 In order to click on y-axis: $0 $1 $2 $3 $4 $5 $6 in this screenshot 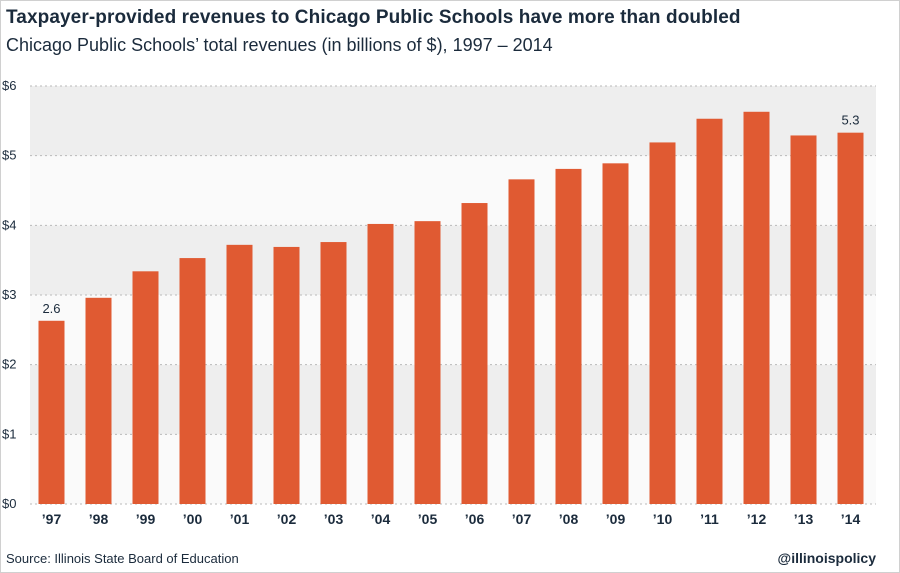, I will do `click(9, 294)`.